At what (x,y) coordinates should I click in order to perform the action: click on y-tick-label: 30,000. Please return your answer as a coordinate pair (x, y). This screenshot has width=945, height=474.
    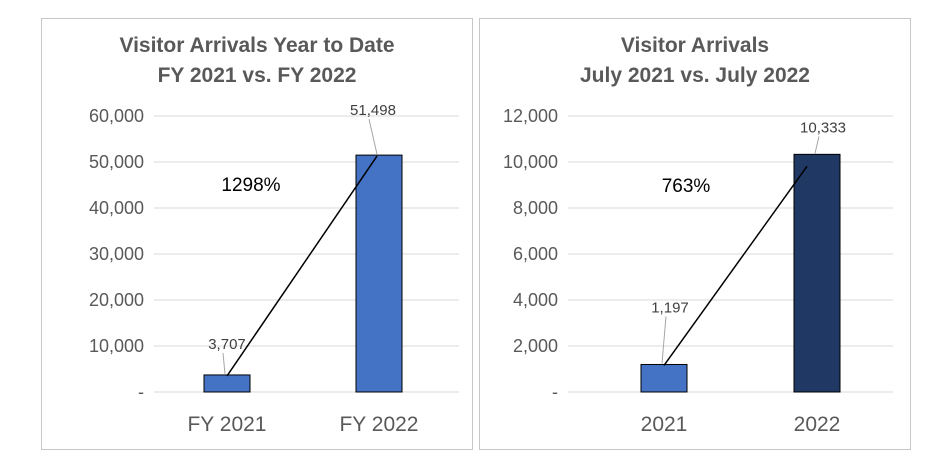
    Looking at the image, I should click on (116, 254).